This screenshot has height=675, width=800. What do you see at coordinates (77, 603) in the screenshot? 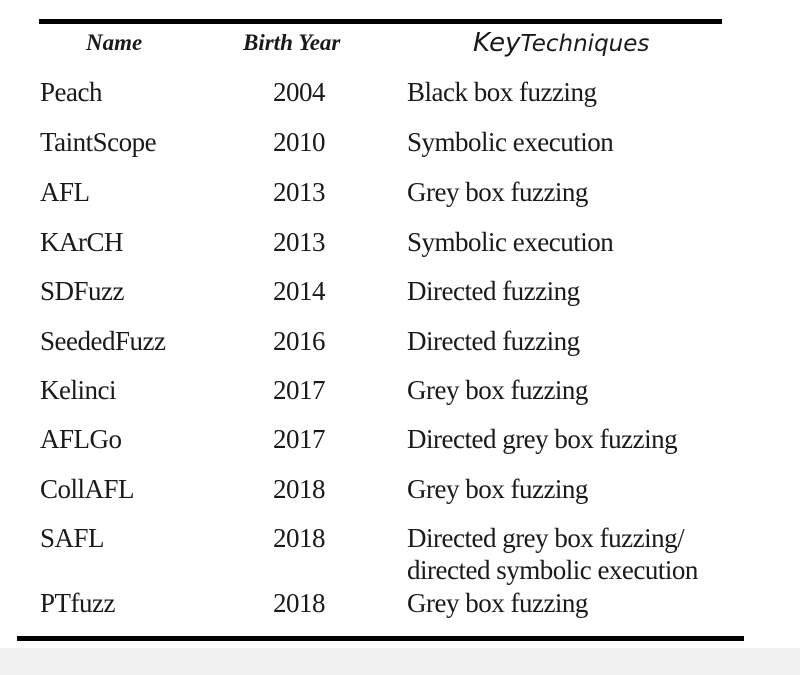
I see `cell-name: PTfuzz` at bounding box center [77, 603].